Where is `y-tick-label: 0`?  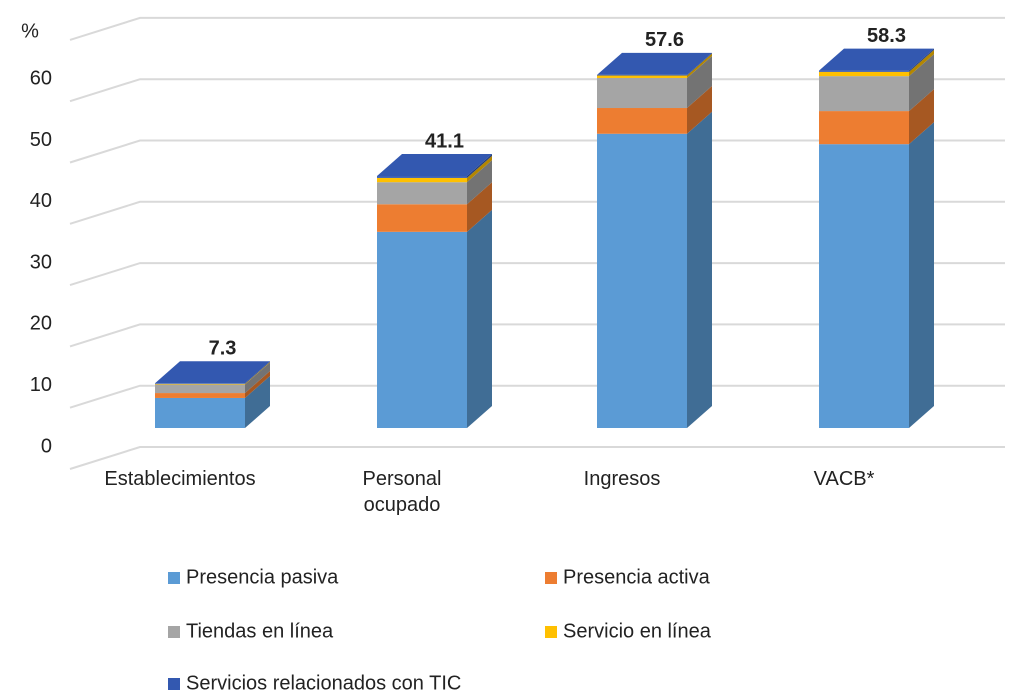 y-tick-label: 0 is located at coordinates (46, 446).